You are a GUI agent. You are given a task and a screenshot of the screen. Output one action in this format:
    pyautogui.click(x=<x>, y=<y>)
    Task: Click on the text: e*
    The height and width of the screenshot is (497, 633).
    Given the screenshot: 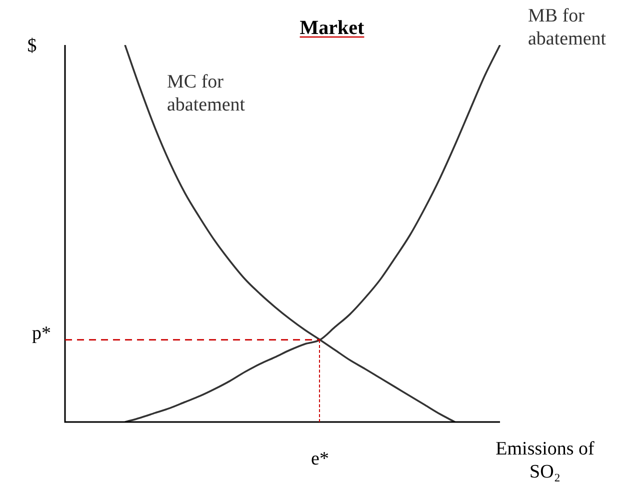 What is the action you would take?
    pyautogui.click(x=320, y=459)
    